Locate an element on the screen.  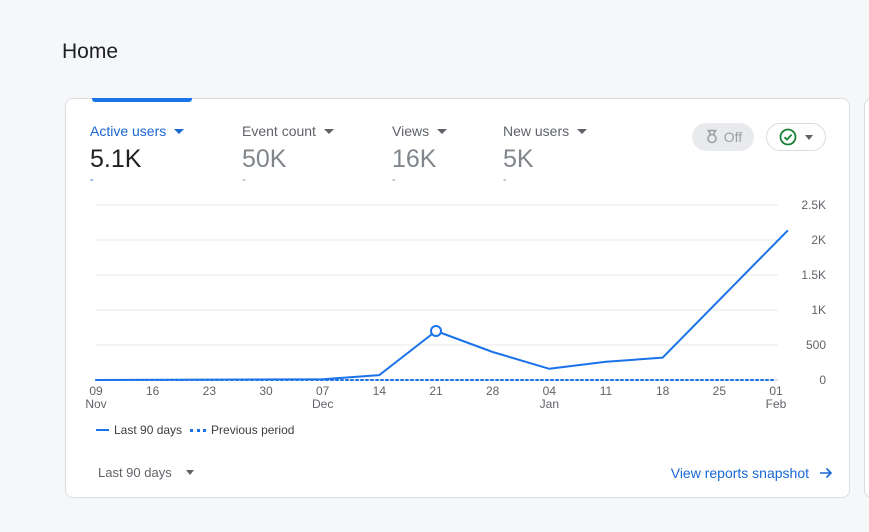
x-tick-month-label: Feb is located at coordinates (776, 404).